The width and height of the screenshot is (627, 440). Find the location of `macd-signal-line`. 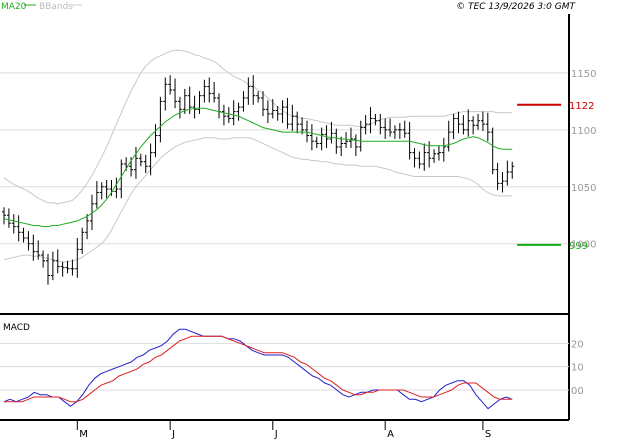

macd-signal-line is located at coordinates (258, 369).